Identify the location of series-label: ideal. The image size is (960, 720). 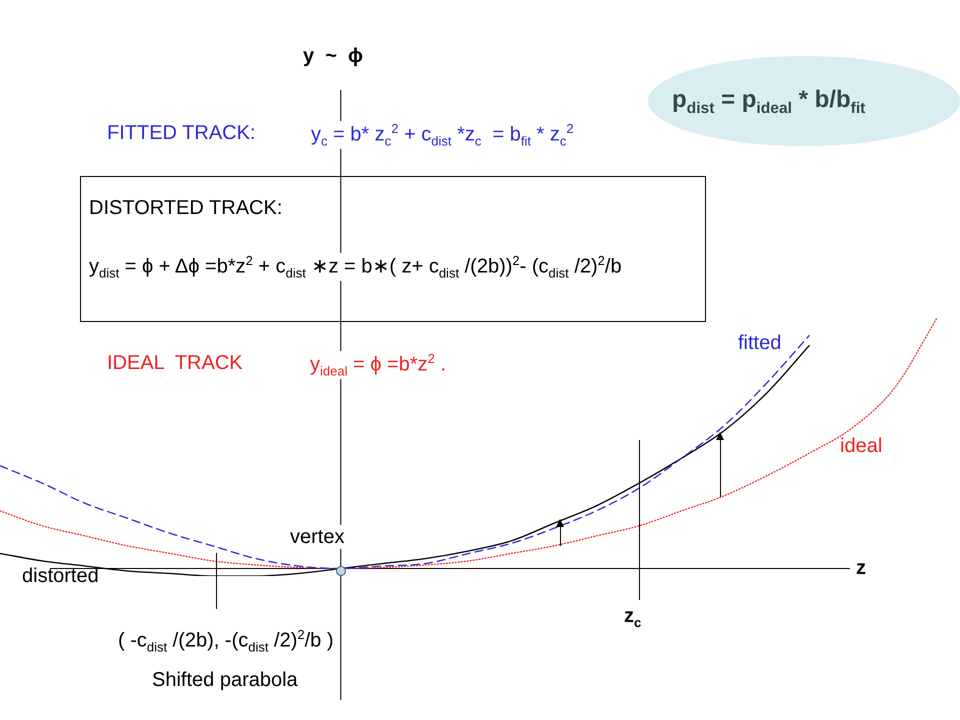
(861, 446).